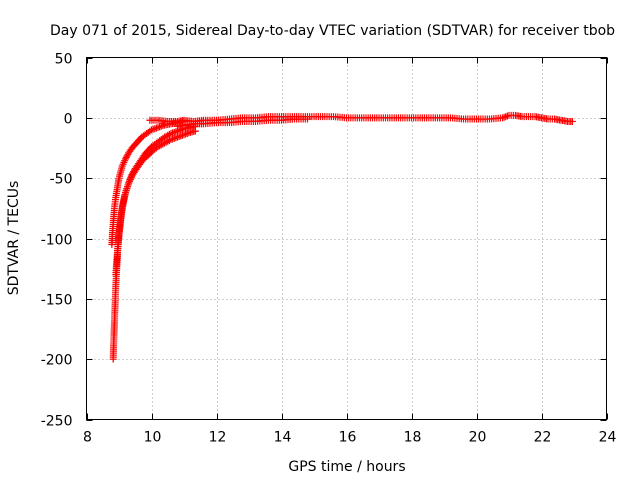  Describe the element at coordinates (242, 122) in the screenshot. I see `series-lower-band` at that location.